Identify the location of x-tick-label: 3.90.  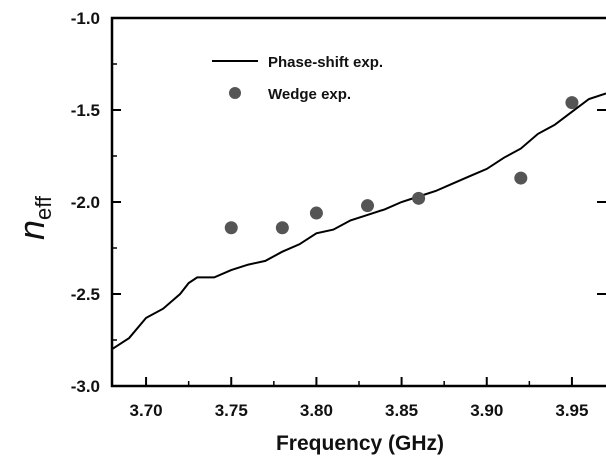
(486, 410).